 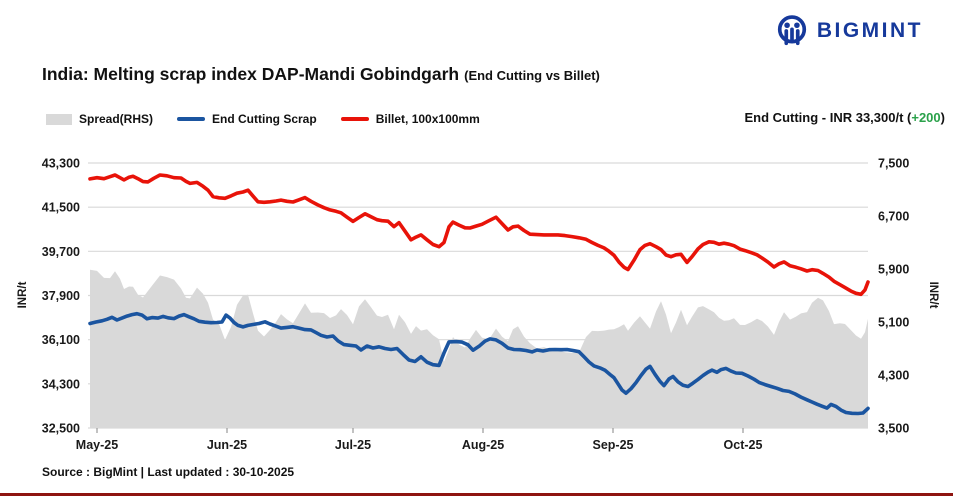 I want to click on bottom-accent-rule, so click(x=476, y=494).